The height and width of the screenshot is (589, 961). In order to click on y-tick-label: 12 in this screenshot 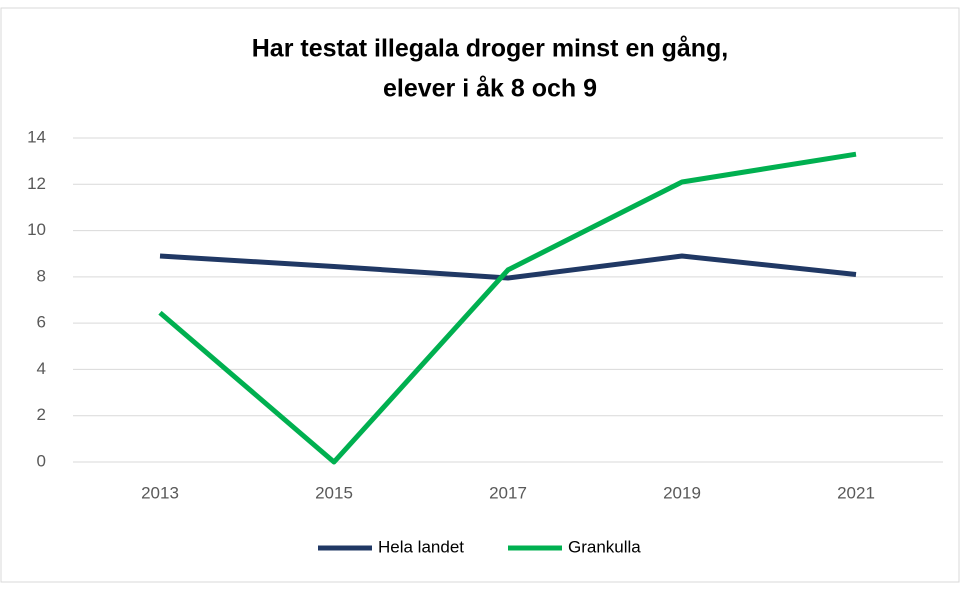, I will do `click(36, 183)`.